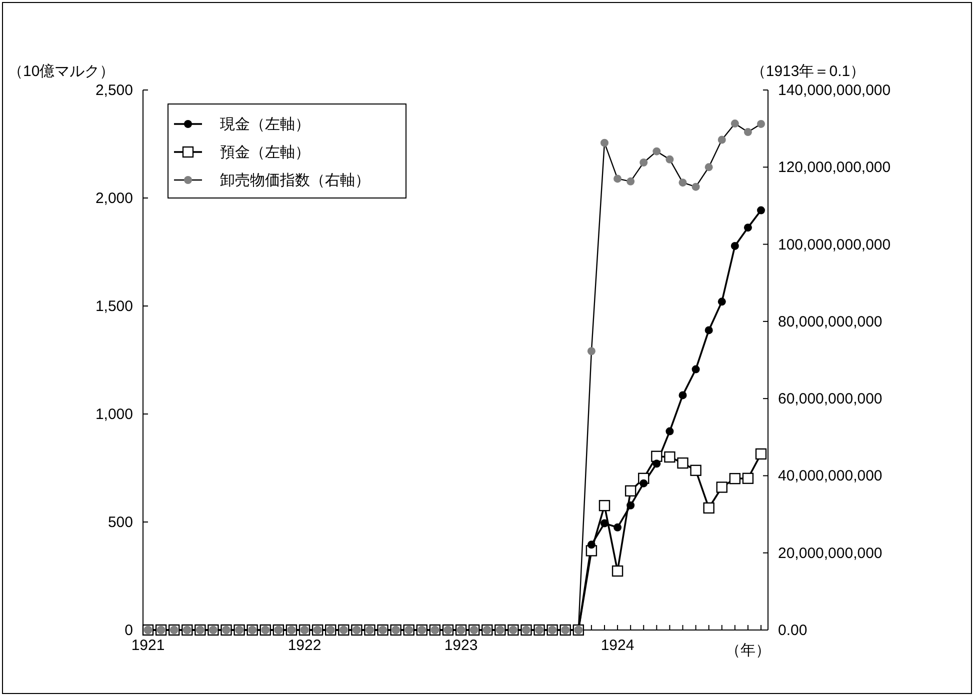  What do you see at coordinates (114, 306) in the screenshot?
I see `y-tick-label: 1,500` at bounding box center [114, 306].